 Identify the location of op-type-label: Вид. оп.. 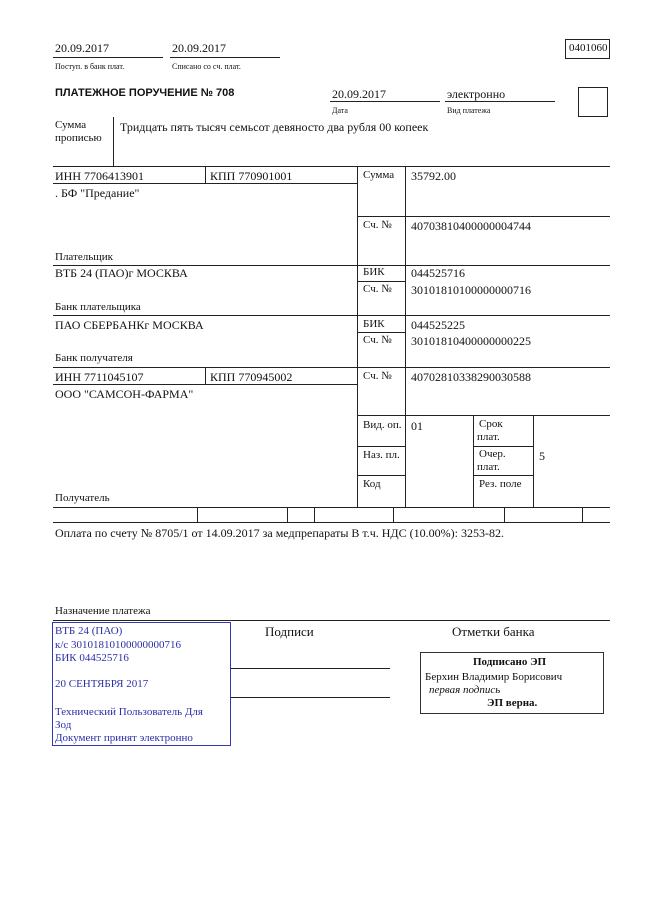
(382, 425).